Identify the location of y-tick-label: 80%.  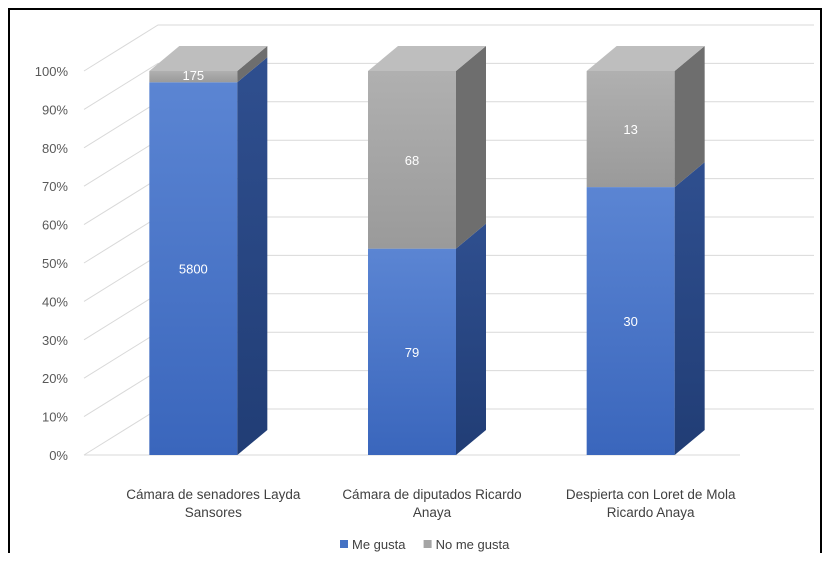
(55, 148).